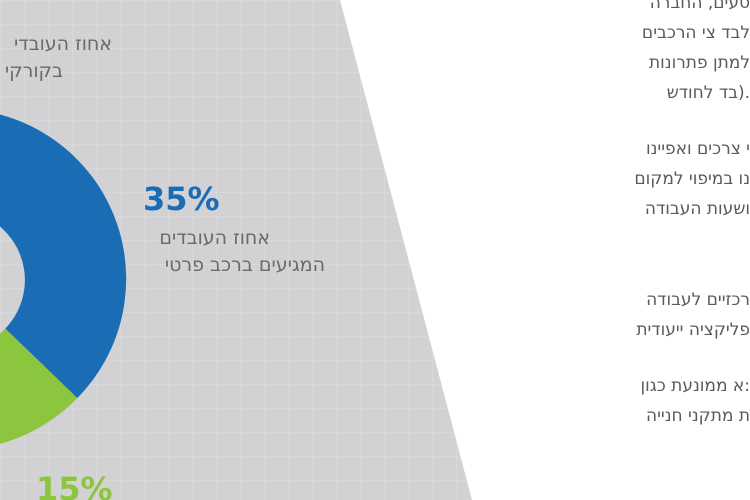 This screenshot has width=750, height=500. What do you see at coordinates (708, 93) in the screenshot?
I see `paragraph-line: בד לחודש).` at bounding box center [708, 93].